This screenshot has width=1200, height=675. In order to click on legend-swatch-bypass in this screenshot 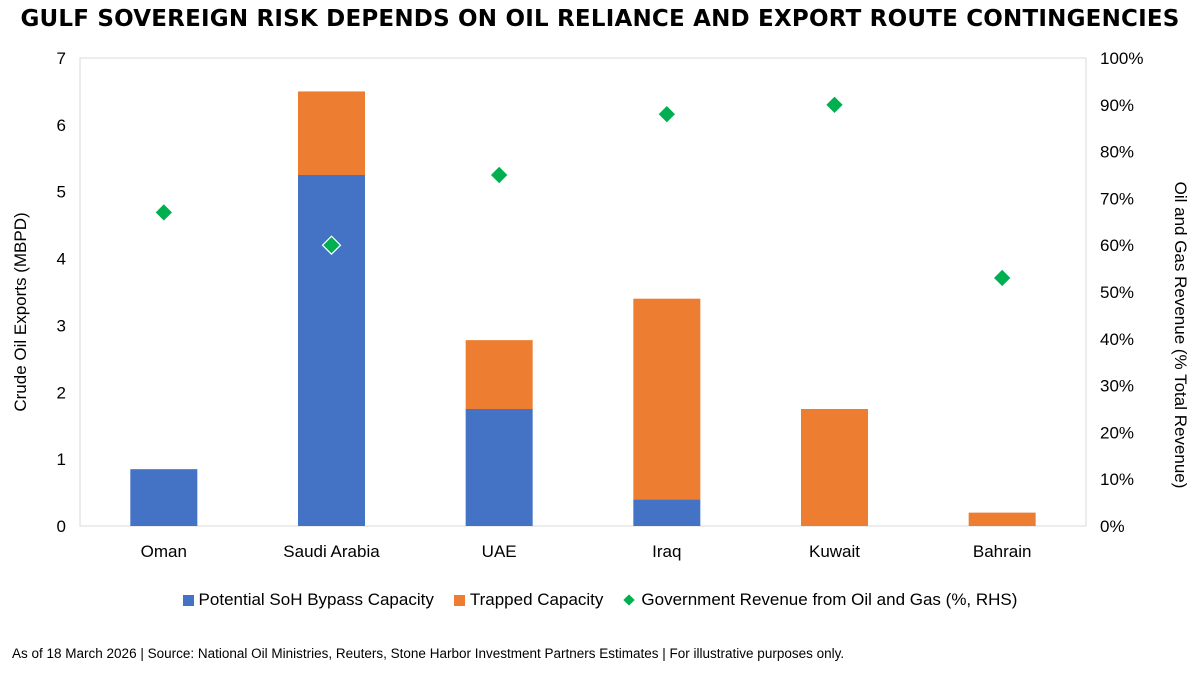, I will do `click(188, 600)`.